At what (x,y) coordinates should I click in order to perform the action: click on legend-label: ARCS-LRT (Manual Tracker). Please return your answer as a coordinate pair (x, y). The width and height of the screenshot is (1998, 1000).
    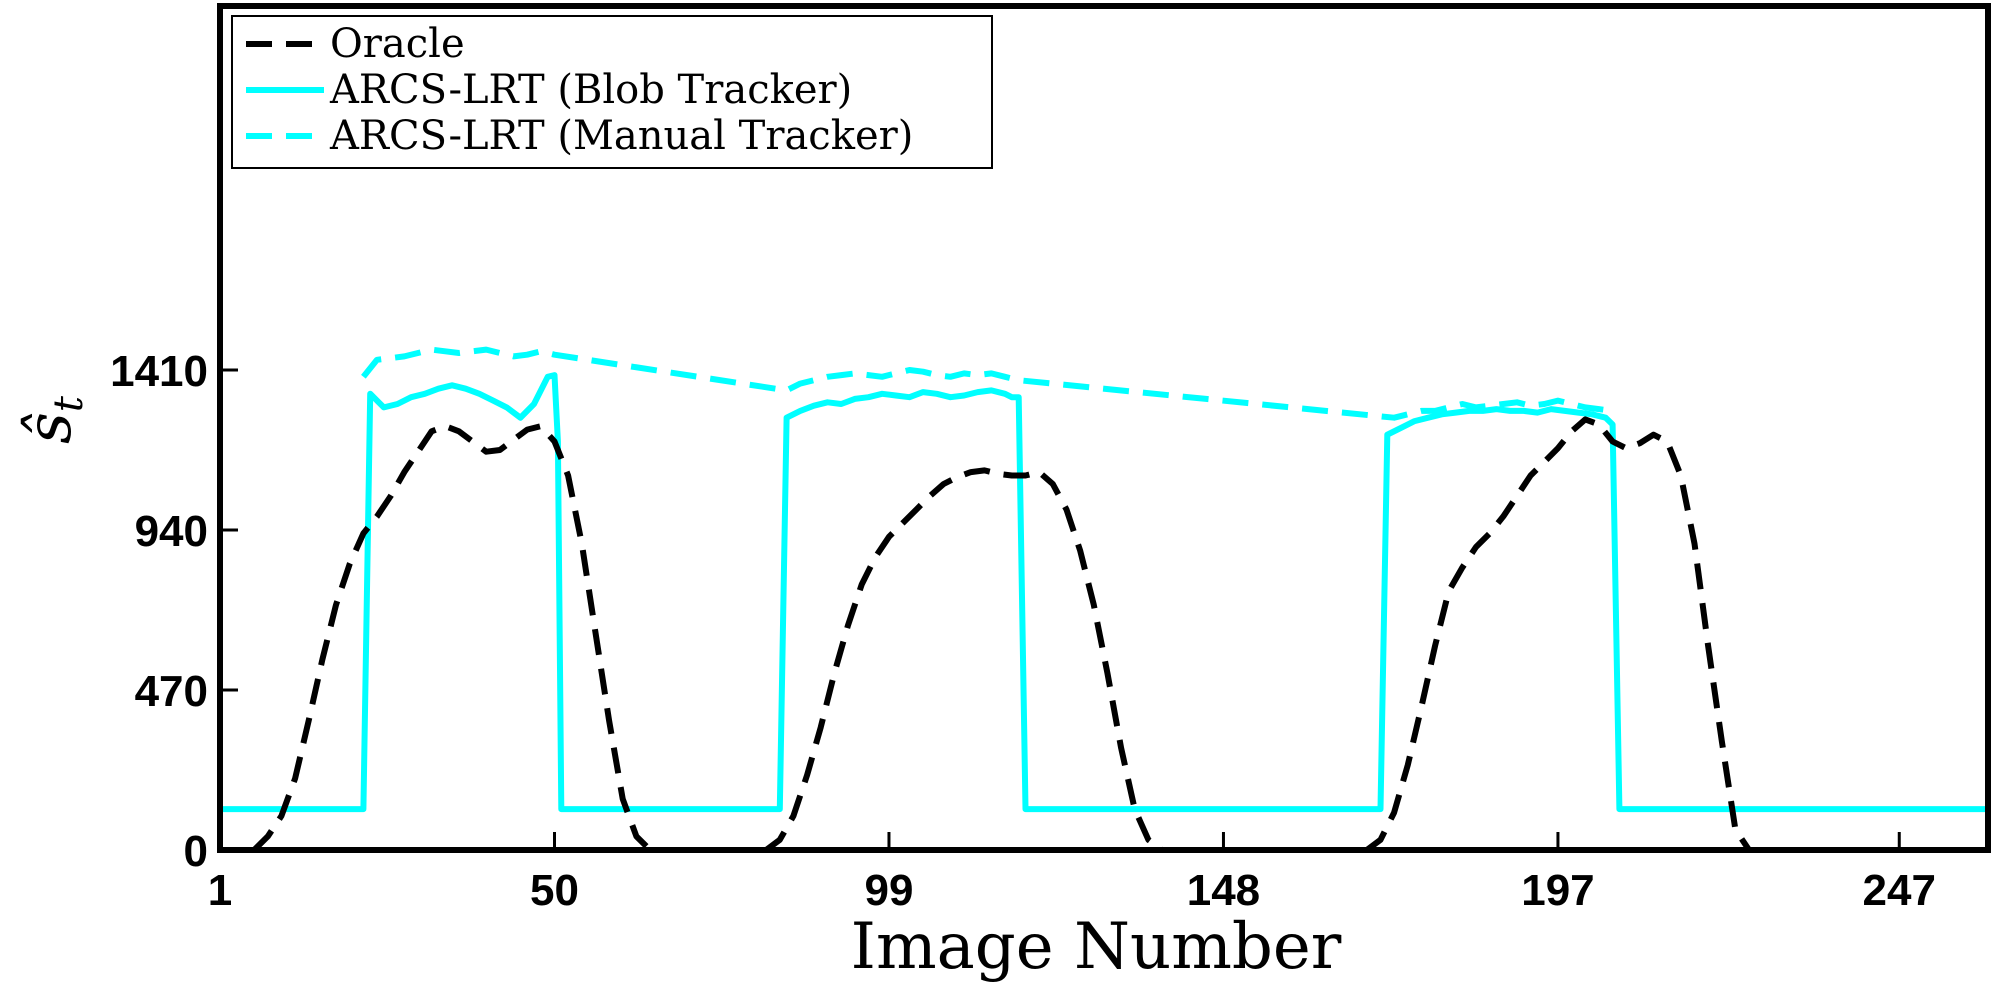
    Looking at the image, I should click on (621, 136).